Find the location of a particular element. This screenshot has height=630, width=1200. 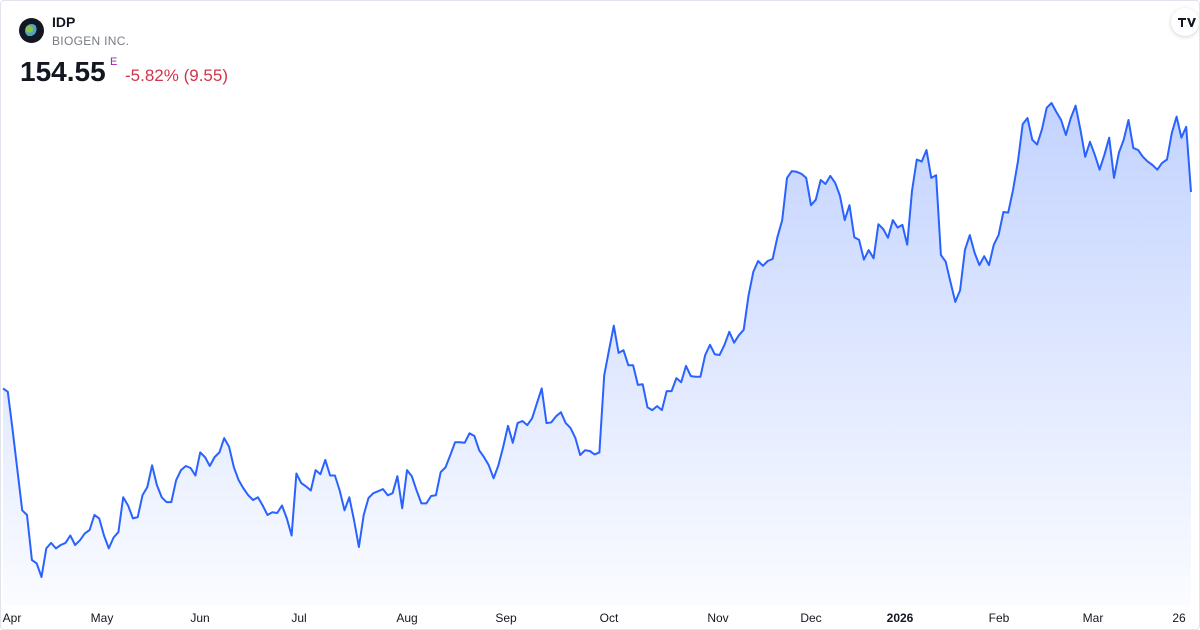

x-axis-label: Jun is located at coordinates (199, 618).